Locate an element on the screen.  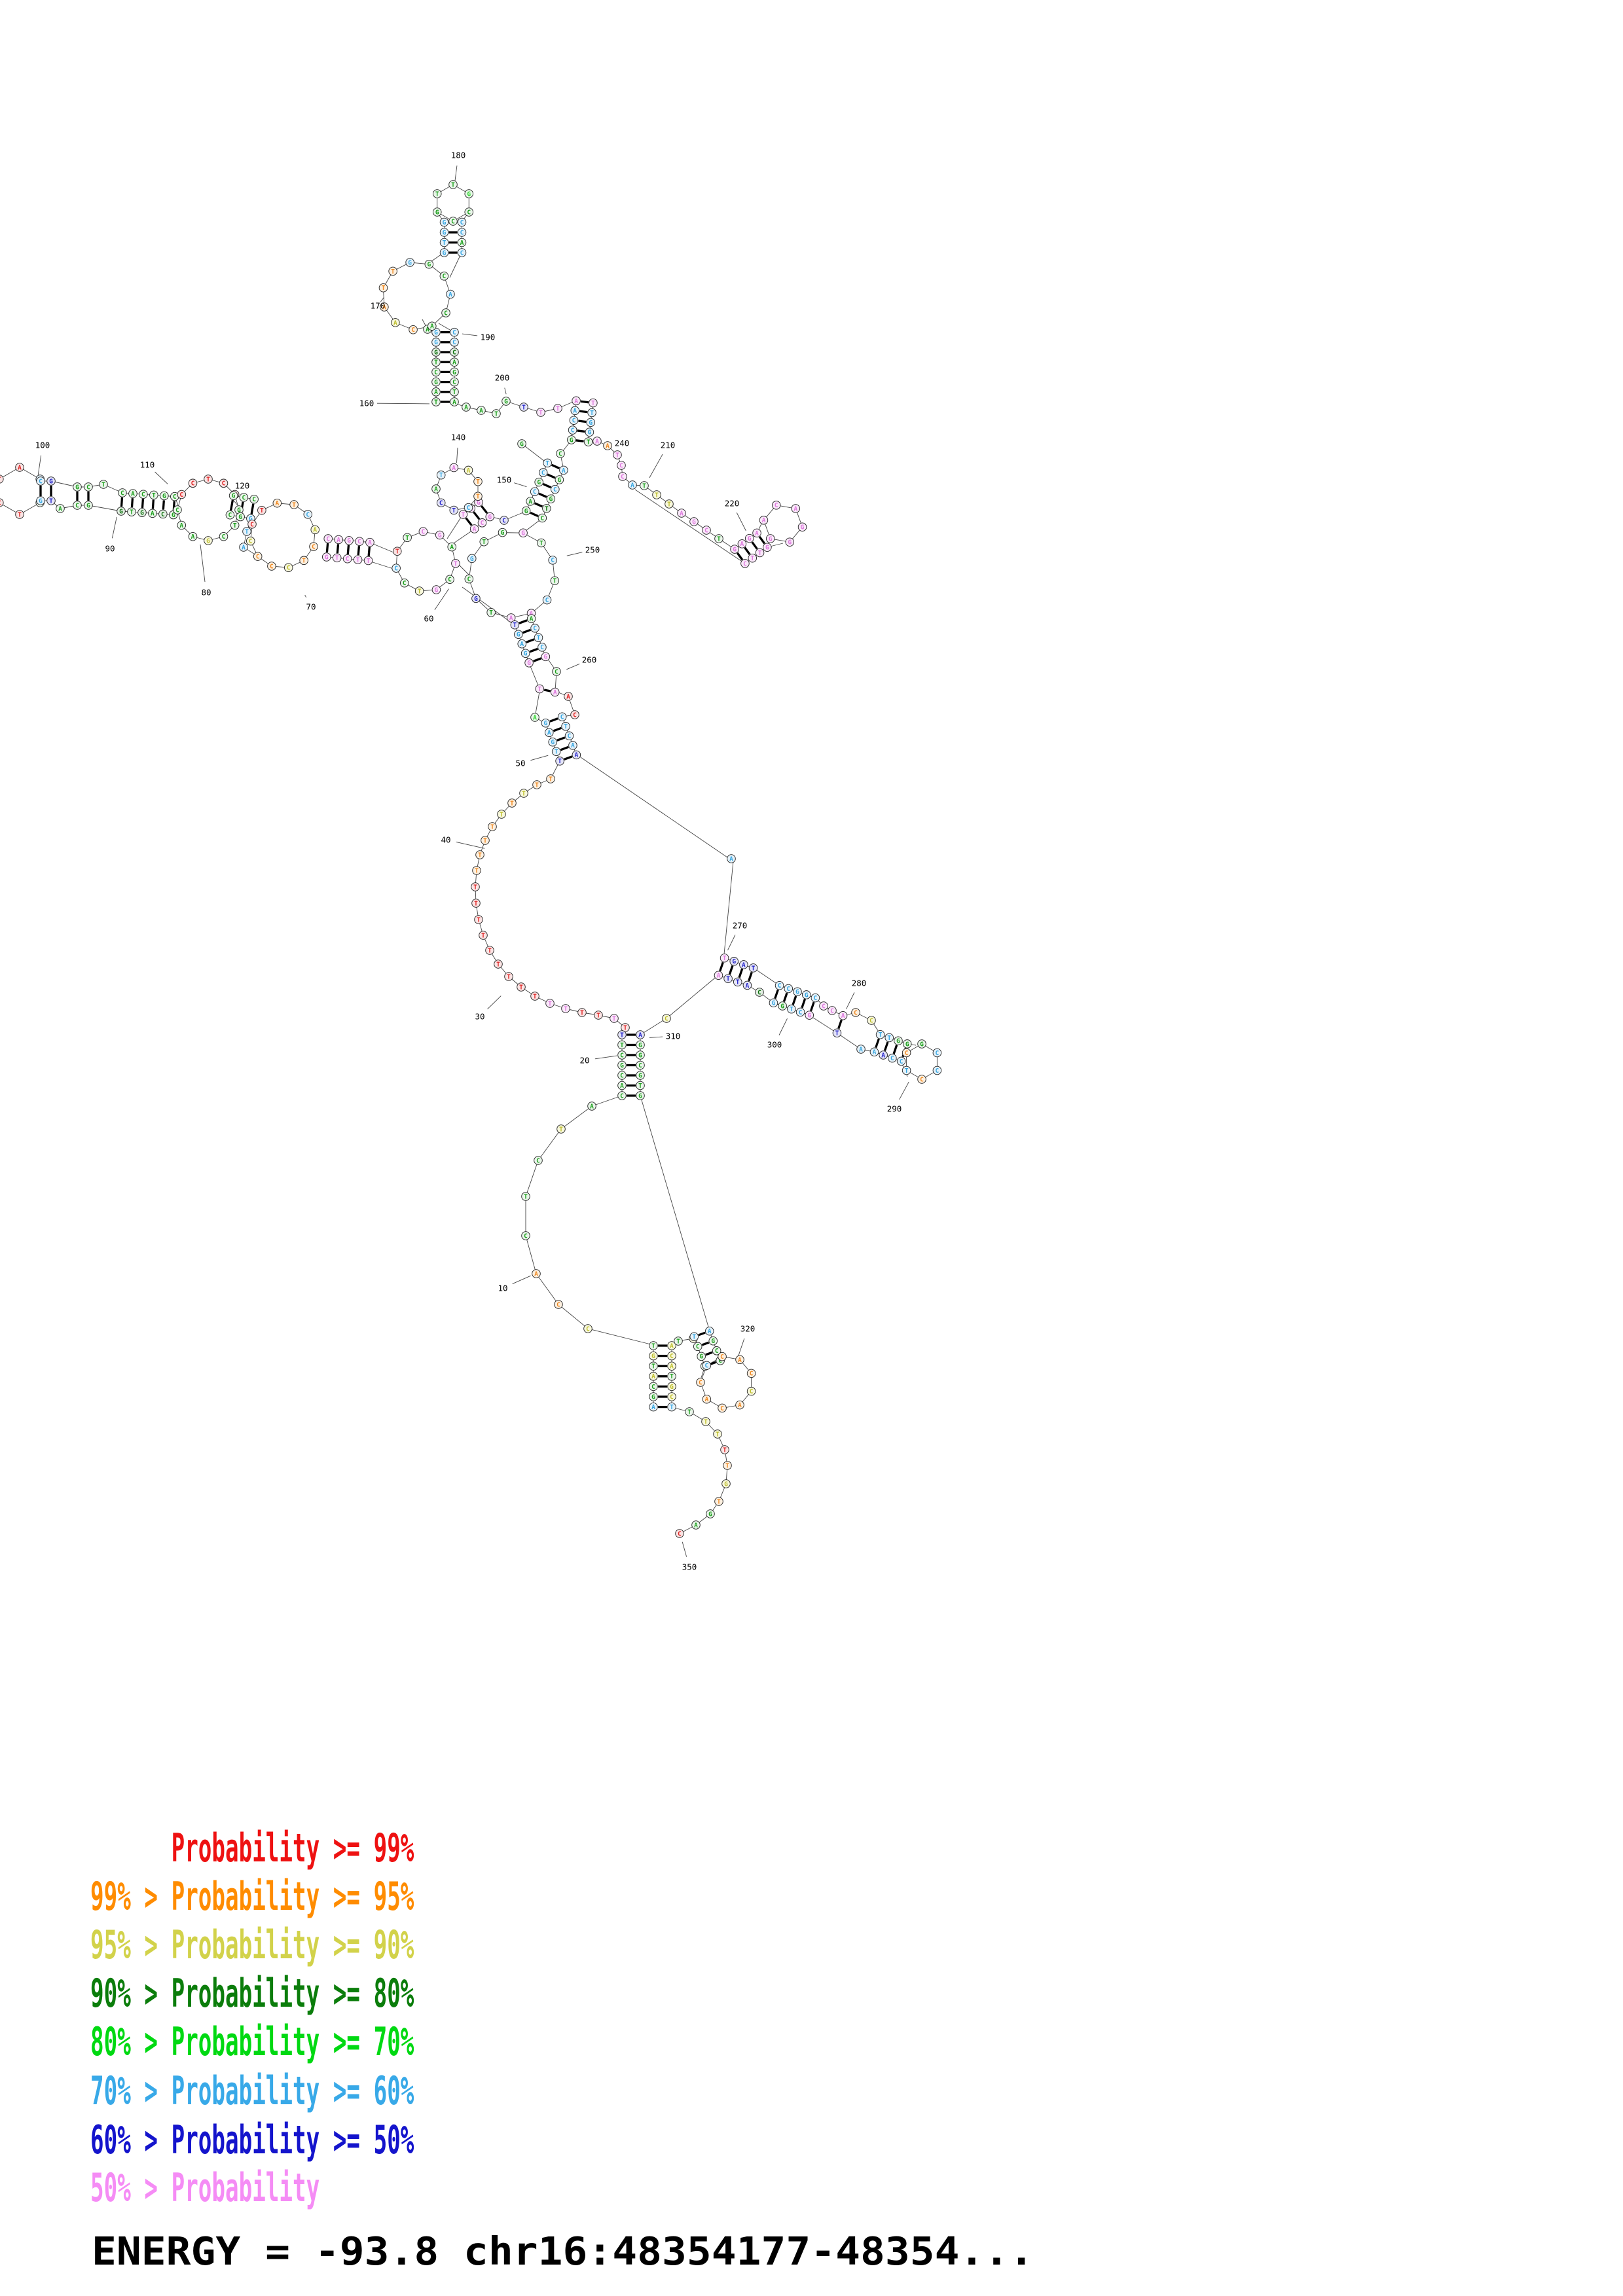
svg-text: 80 is located at coordinates (206, 592).